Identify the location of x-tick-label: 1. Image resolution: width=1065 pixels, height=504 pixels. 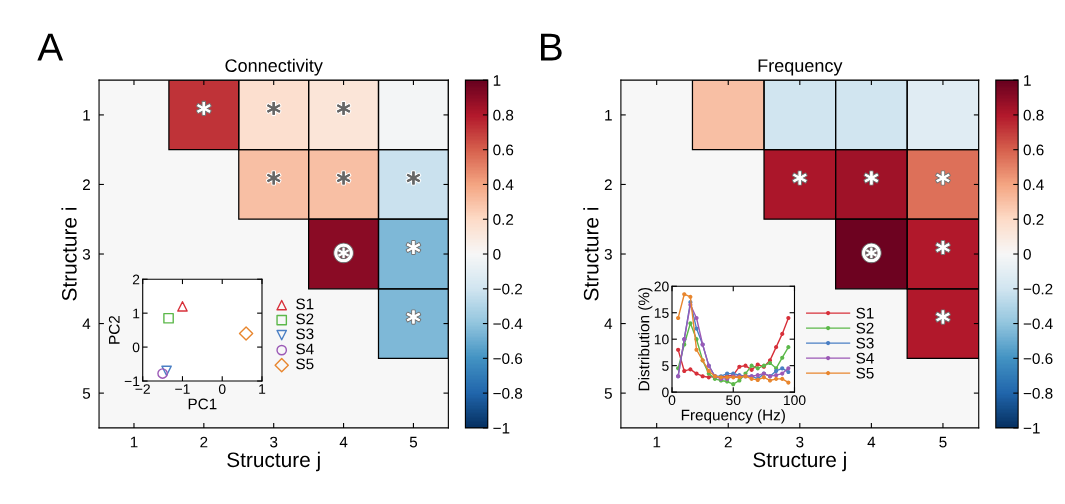
(262, 389).